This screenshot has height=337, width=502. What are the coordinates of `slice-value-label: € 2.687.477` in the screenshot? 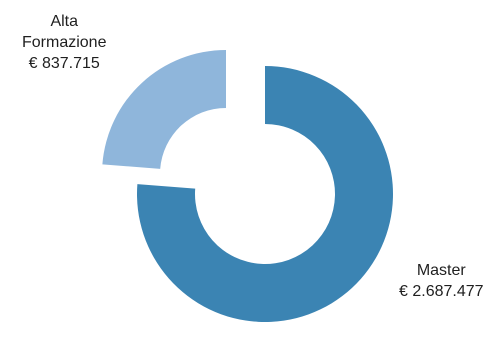 It's located at (441, 291).